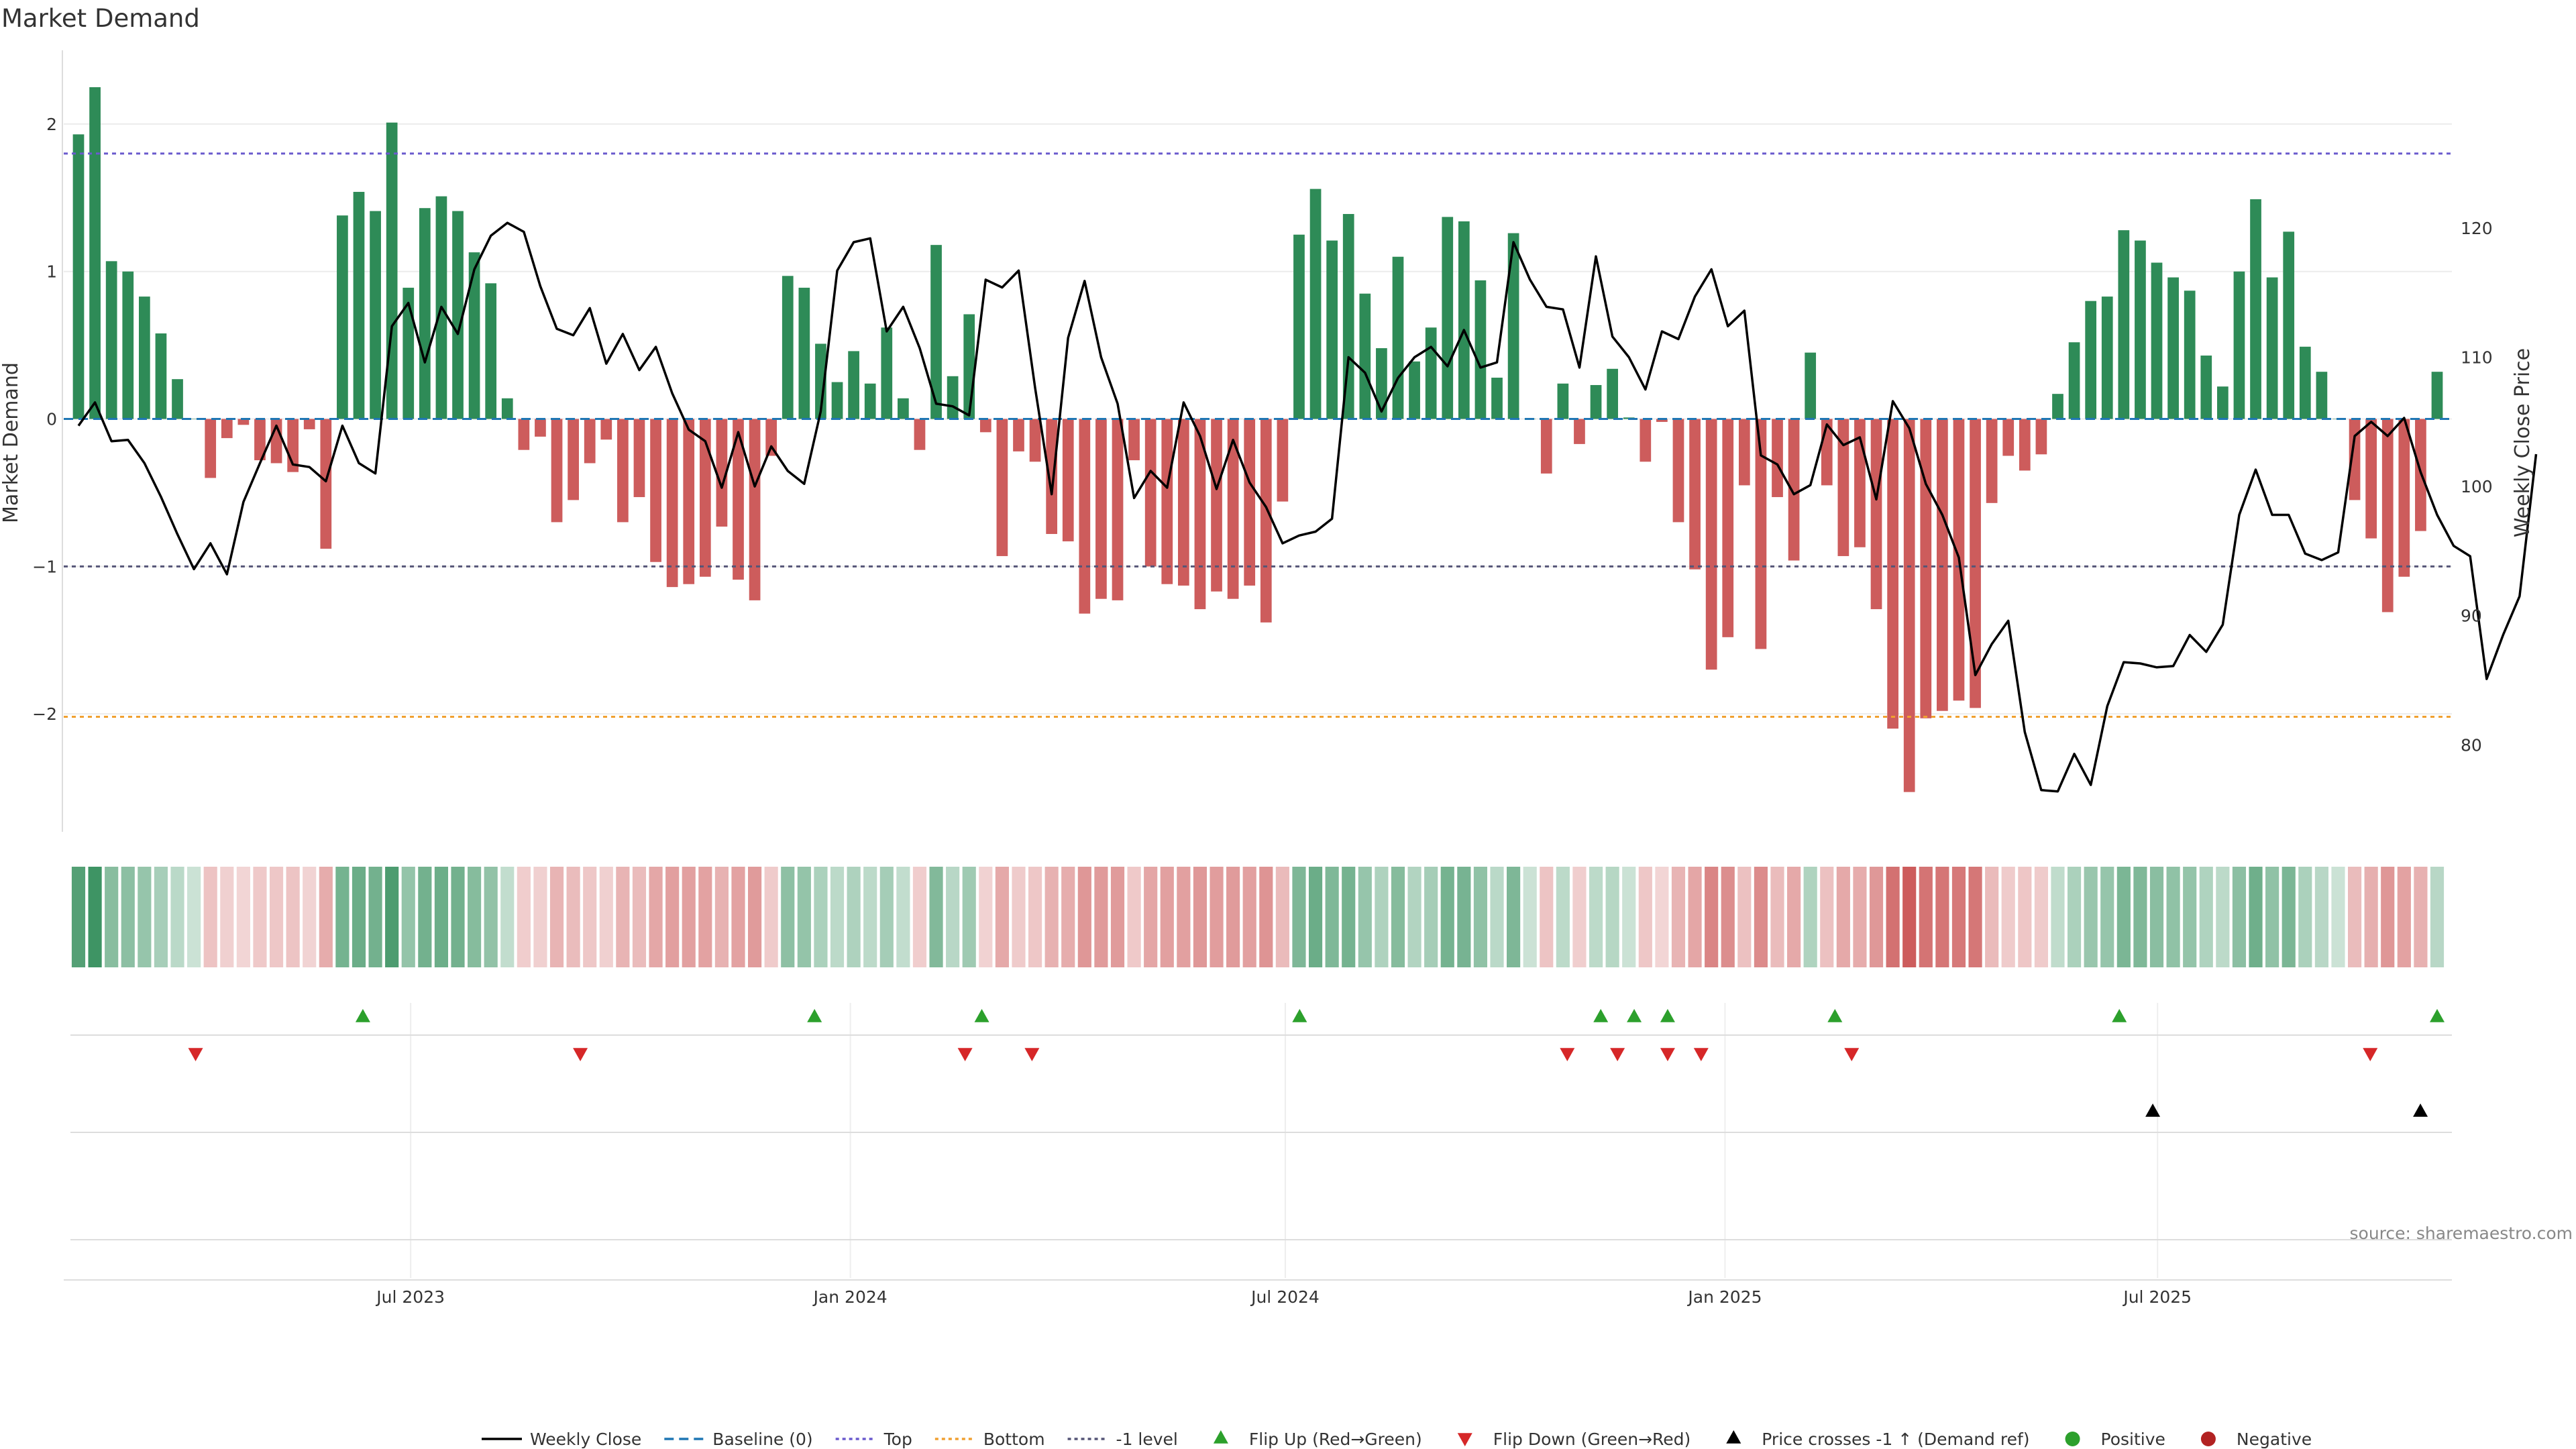 This screenshot has width=2576, height=1449. I want to click on y-tick-label-left: 2, so click(51, 124).